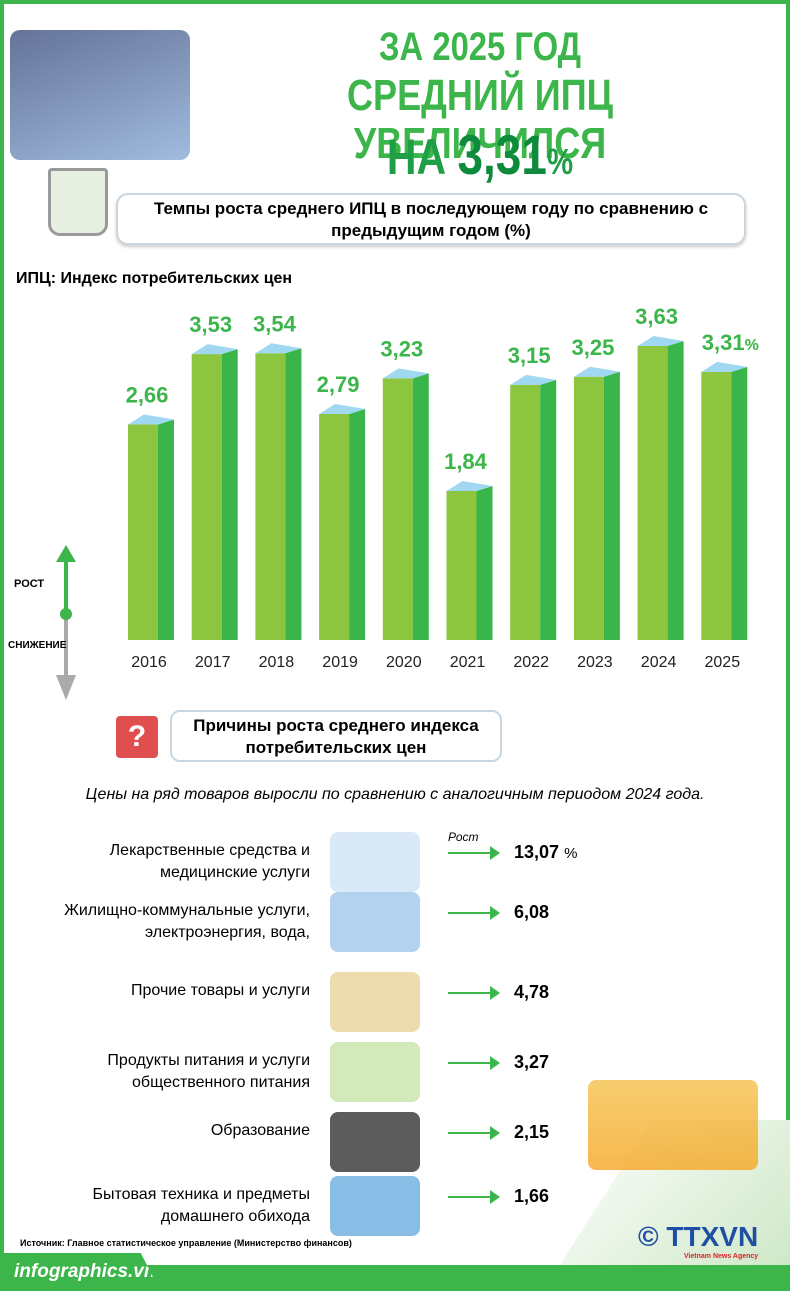 This screenshot has width=790, height=1291. I want to click on data-label: 3,25, so click(592, 347).